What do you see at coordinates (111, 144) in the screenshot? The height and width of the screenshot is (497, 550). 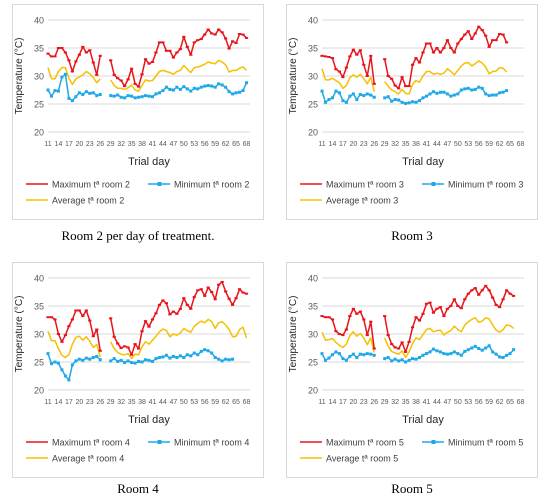 I see `x-tick-label: 29` at bounding box center [111, 144].